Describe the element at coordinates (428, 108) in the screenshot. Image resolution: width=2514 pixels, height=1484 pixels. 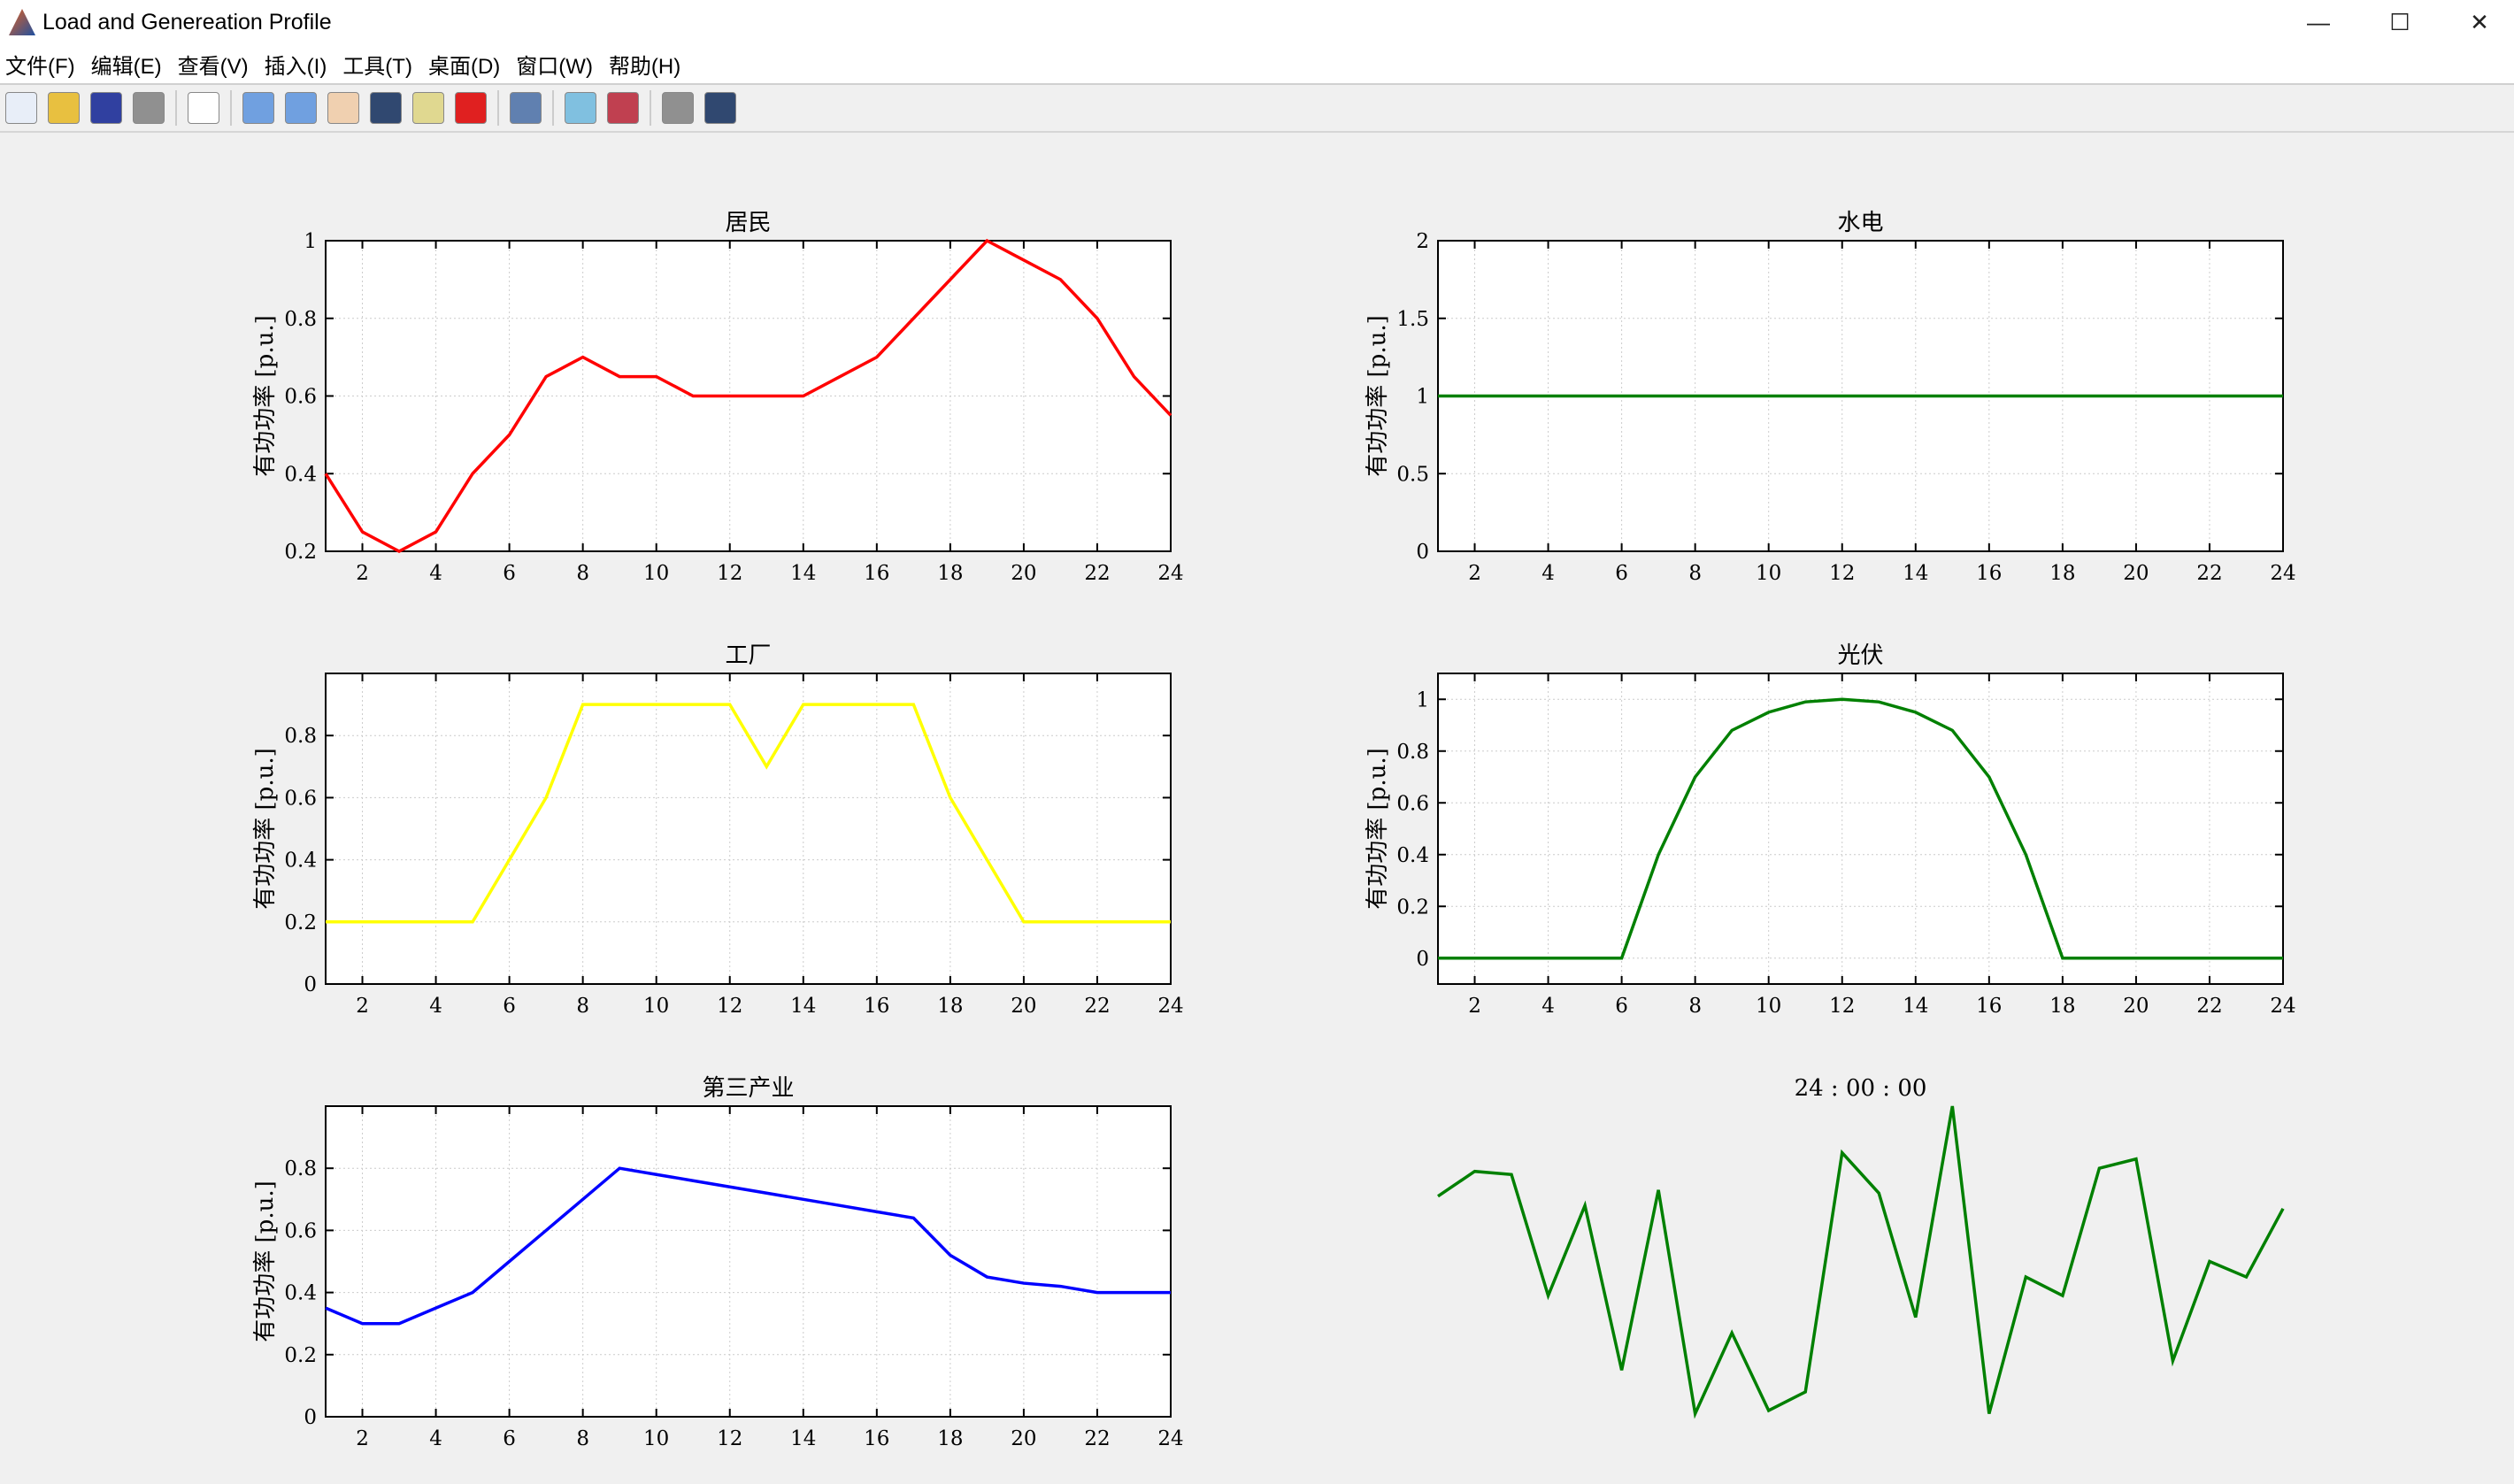
I see `data-cursor-icon` at that location.